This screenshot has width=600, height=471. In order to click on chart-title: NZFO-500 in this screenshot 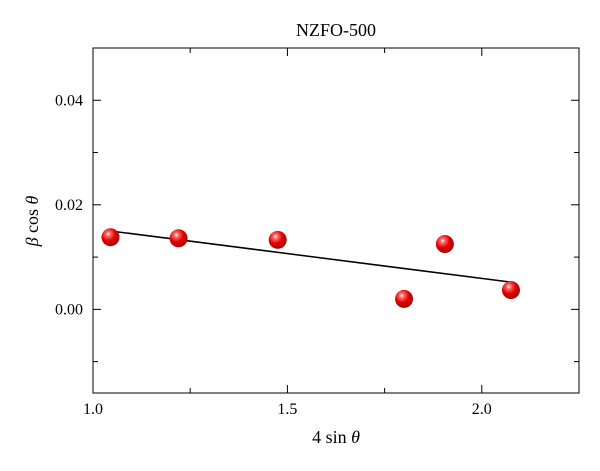, I will do `click(336, 30)`.